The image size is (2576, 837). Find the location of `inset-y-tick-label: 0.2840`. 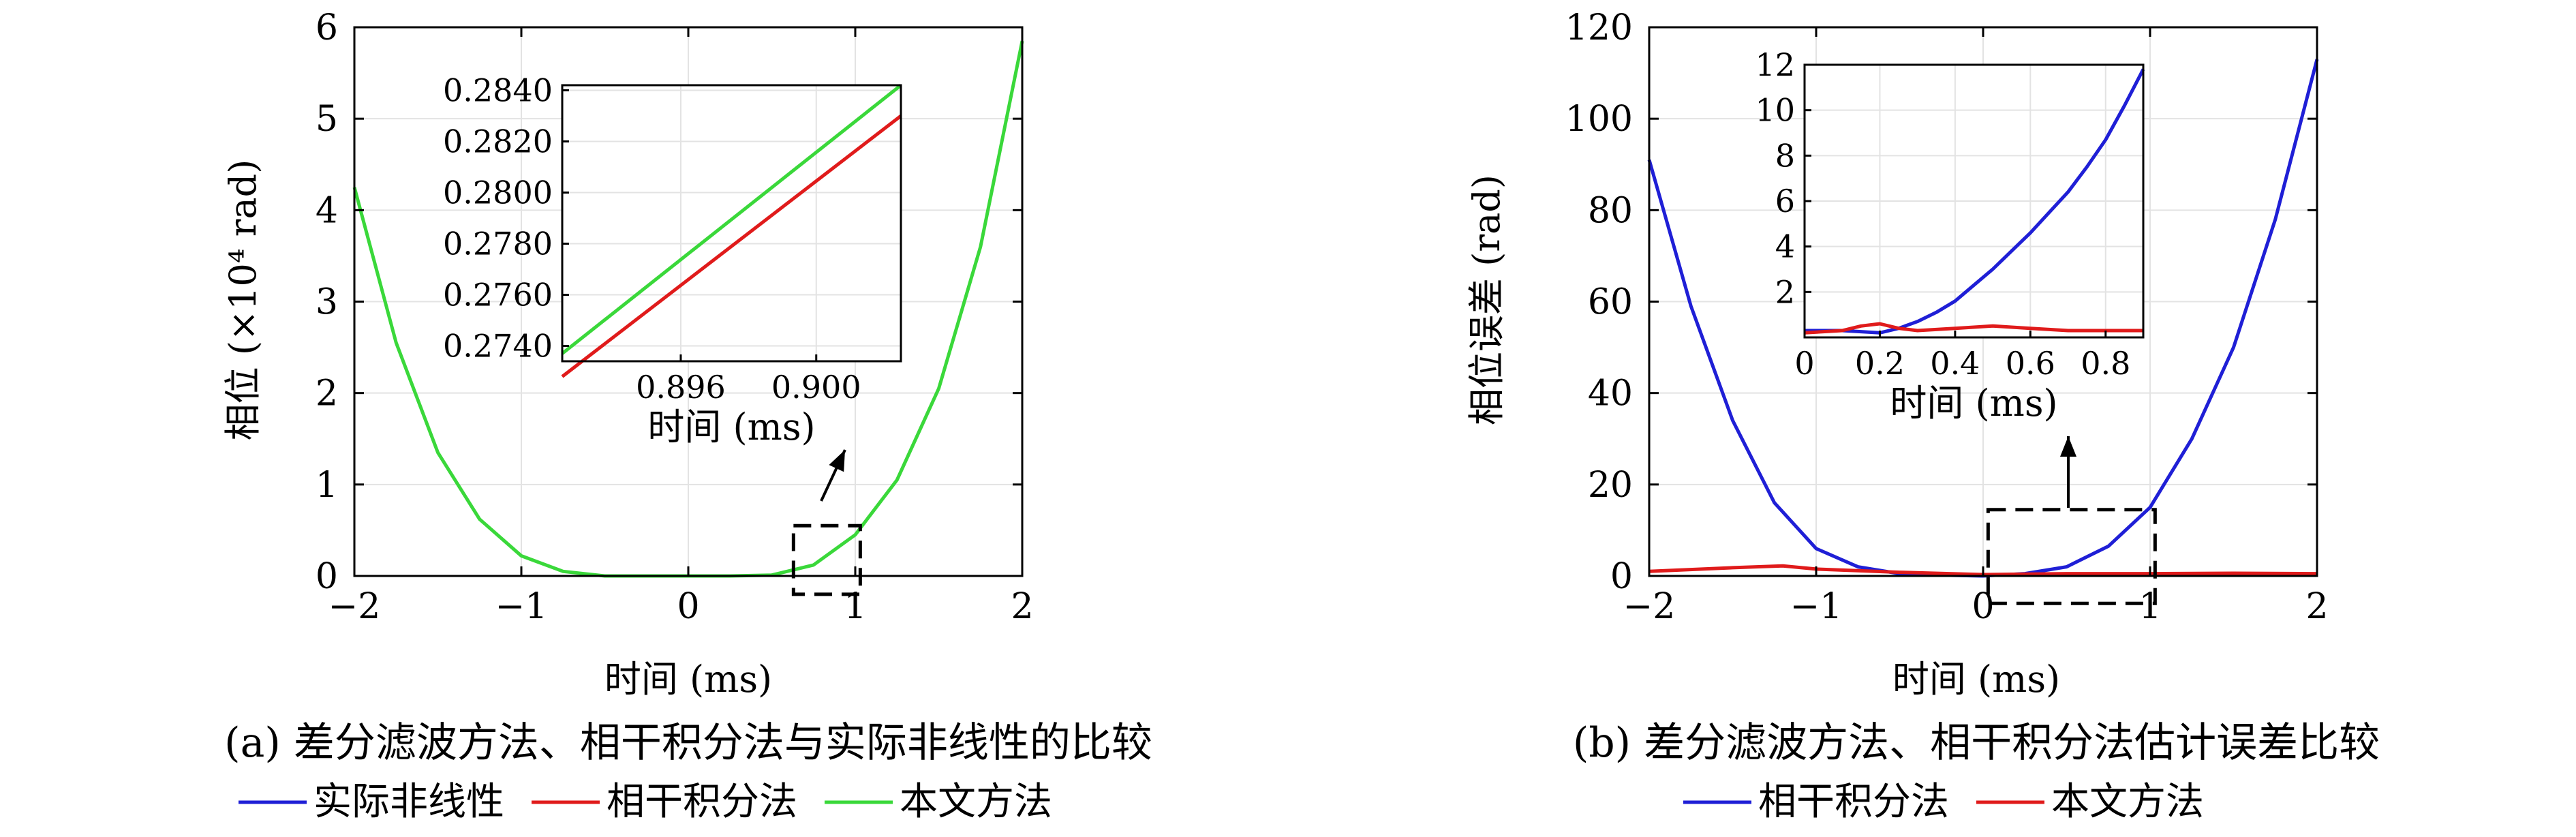

inset-y-tick-label: 0.2840 is located at coordinates (498, 90).